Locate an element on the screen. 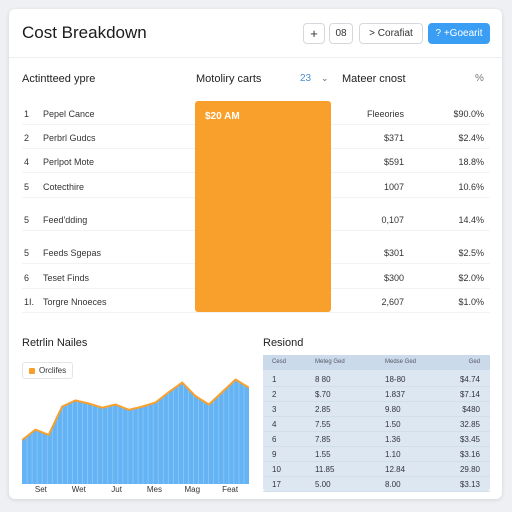 The width and height of the screenshot is (512, 512). row-percent: 14.4% is located at coordinates (471, 220).